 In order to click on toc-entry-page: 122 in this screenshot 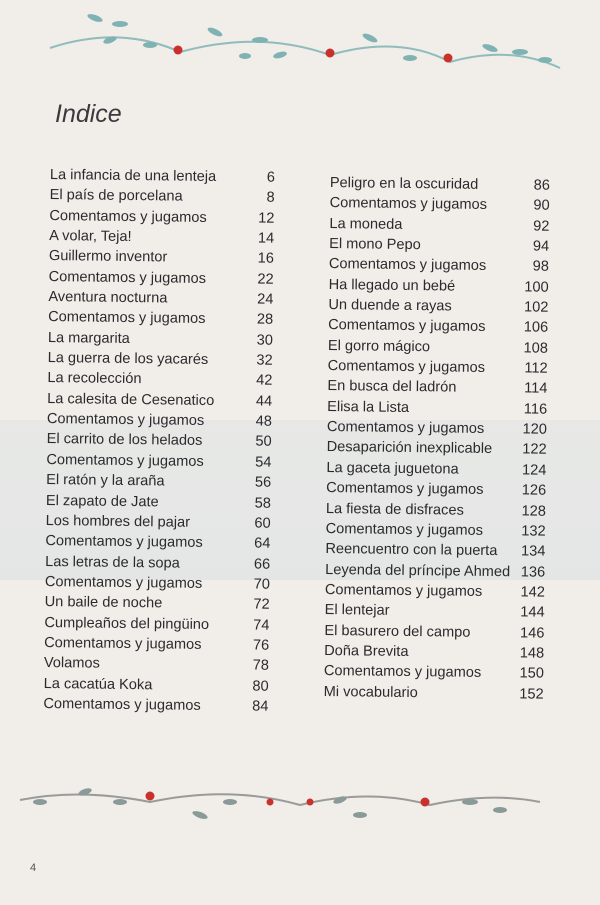, I will do `click(534, 450)`.